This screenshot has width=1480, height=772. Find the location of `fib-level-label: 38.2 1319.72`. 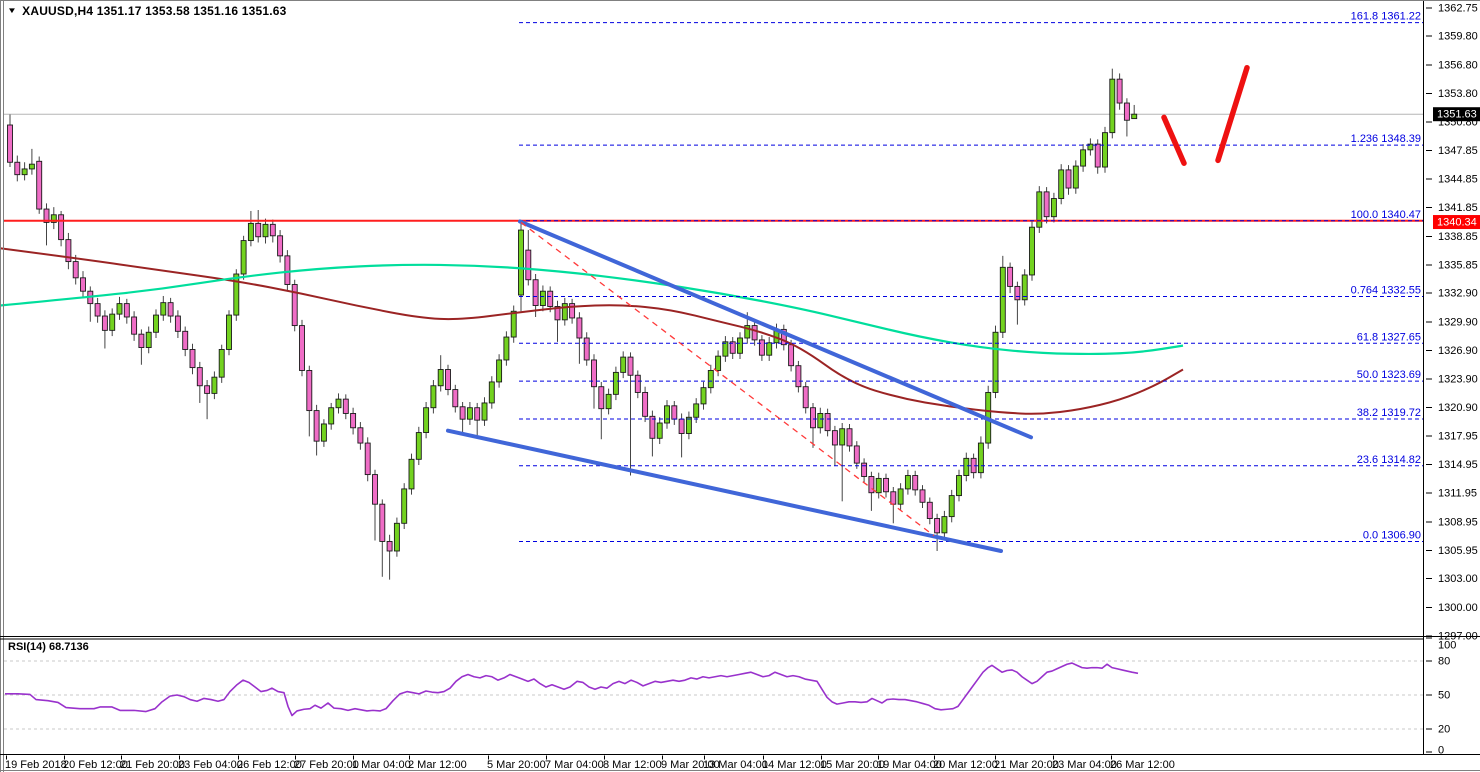

fib-level-label: 38.2 1319.72 is located at coordinates (1389, 413).